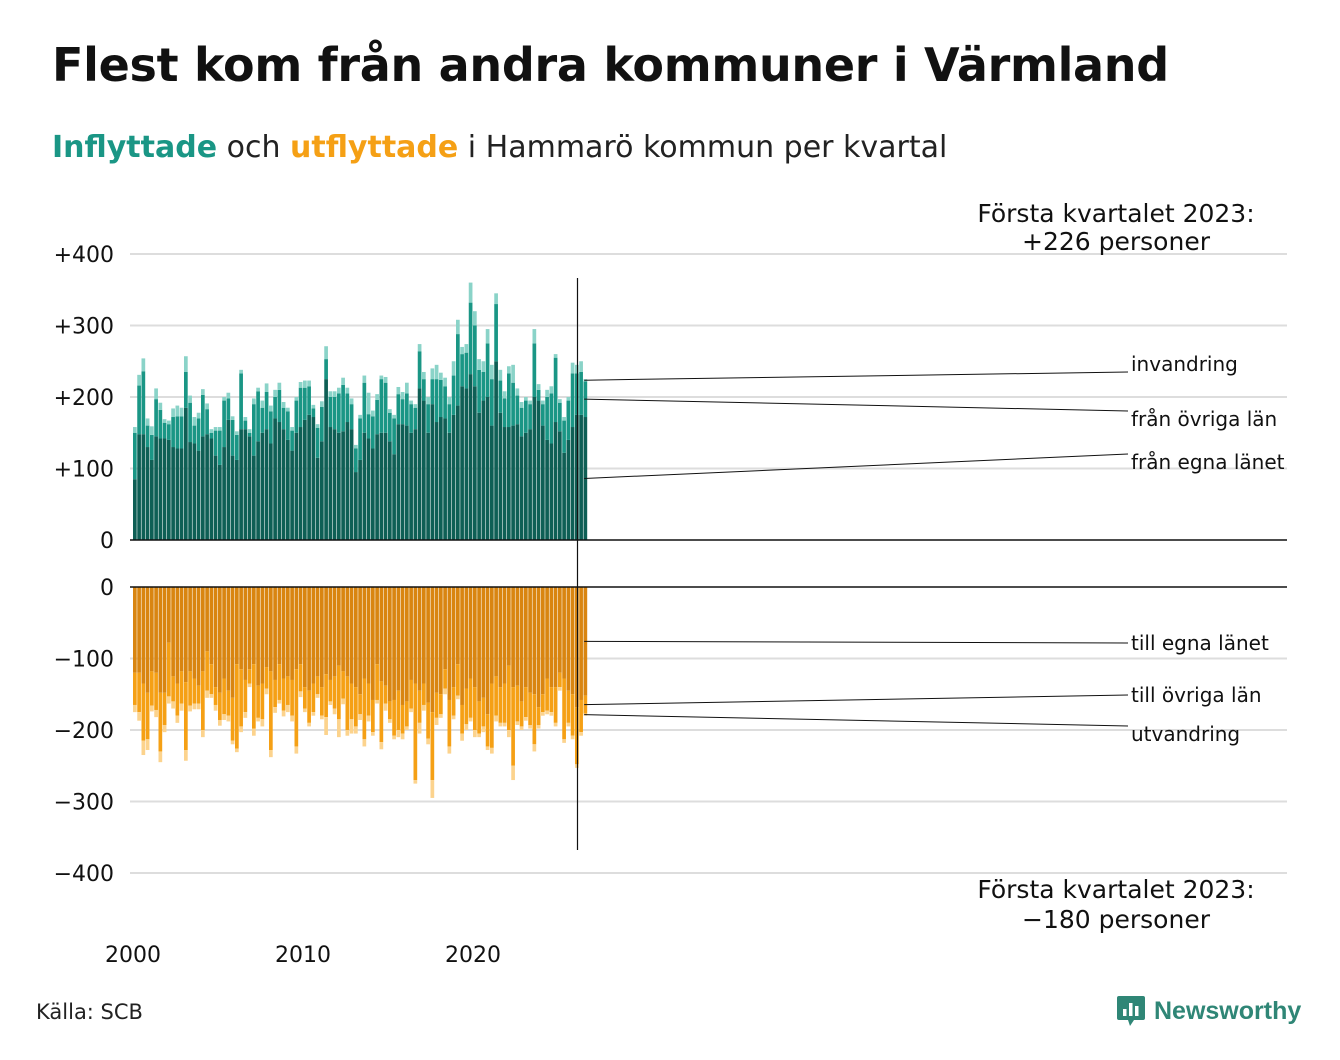 The image size is (1340, 1060). What do you see at coordinates (1208, 1011) in the screenshot?
I see `newsworthy-logo: Newsworthy` at bounding box center [1208, 1011].